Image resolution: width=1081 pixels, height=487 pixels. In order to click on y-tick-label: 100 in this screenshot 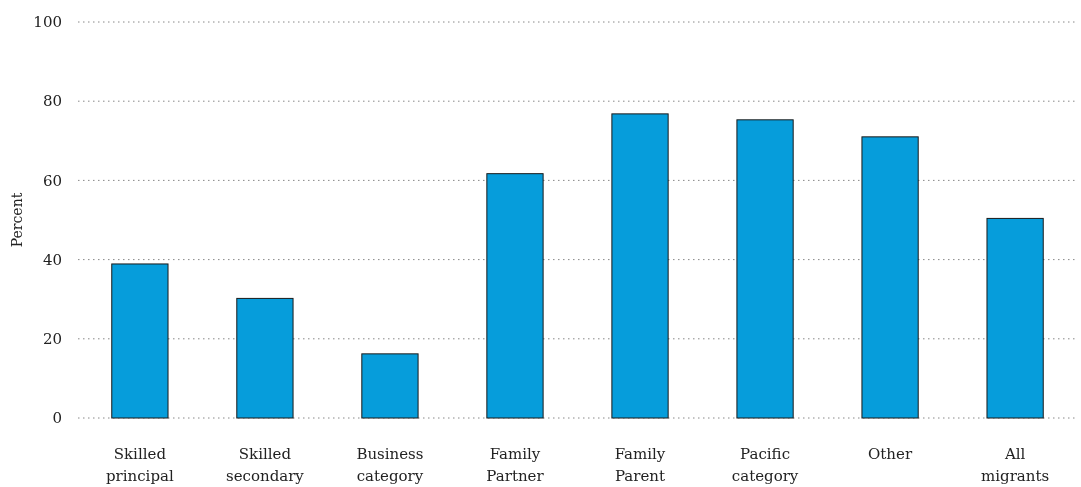, I will do `click(47, 22)`.